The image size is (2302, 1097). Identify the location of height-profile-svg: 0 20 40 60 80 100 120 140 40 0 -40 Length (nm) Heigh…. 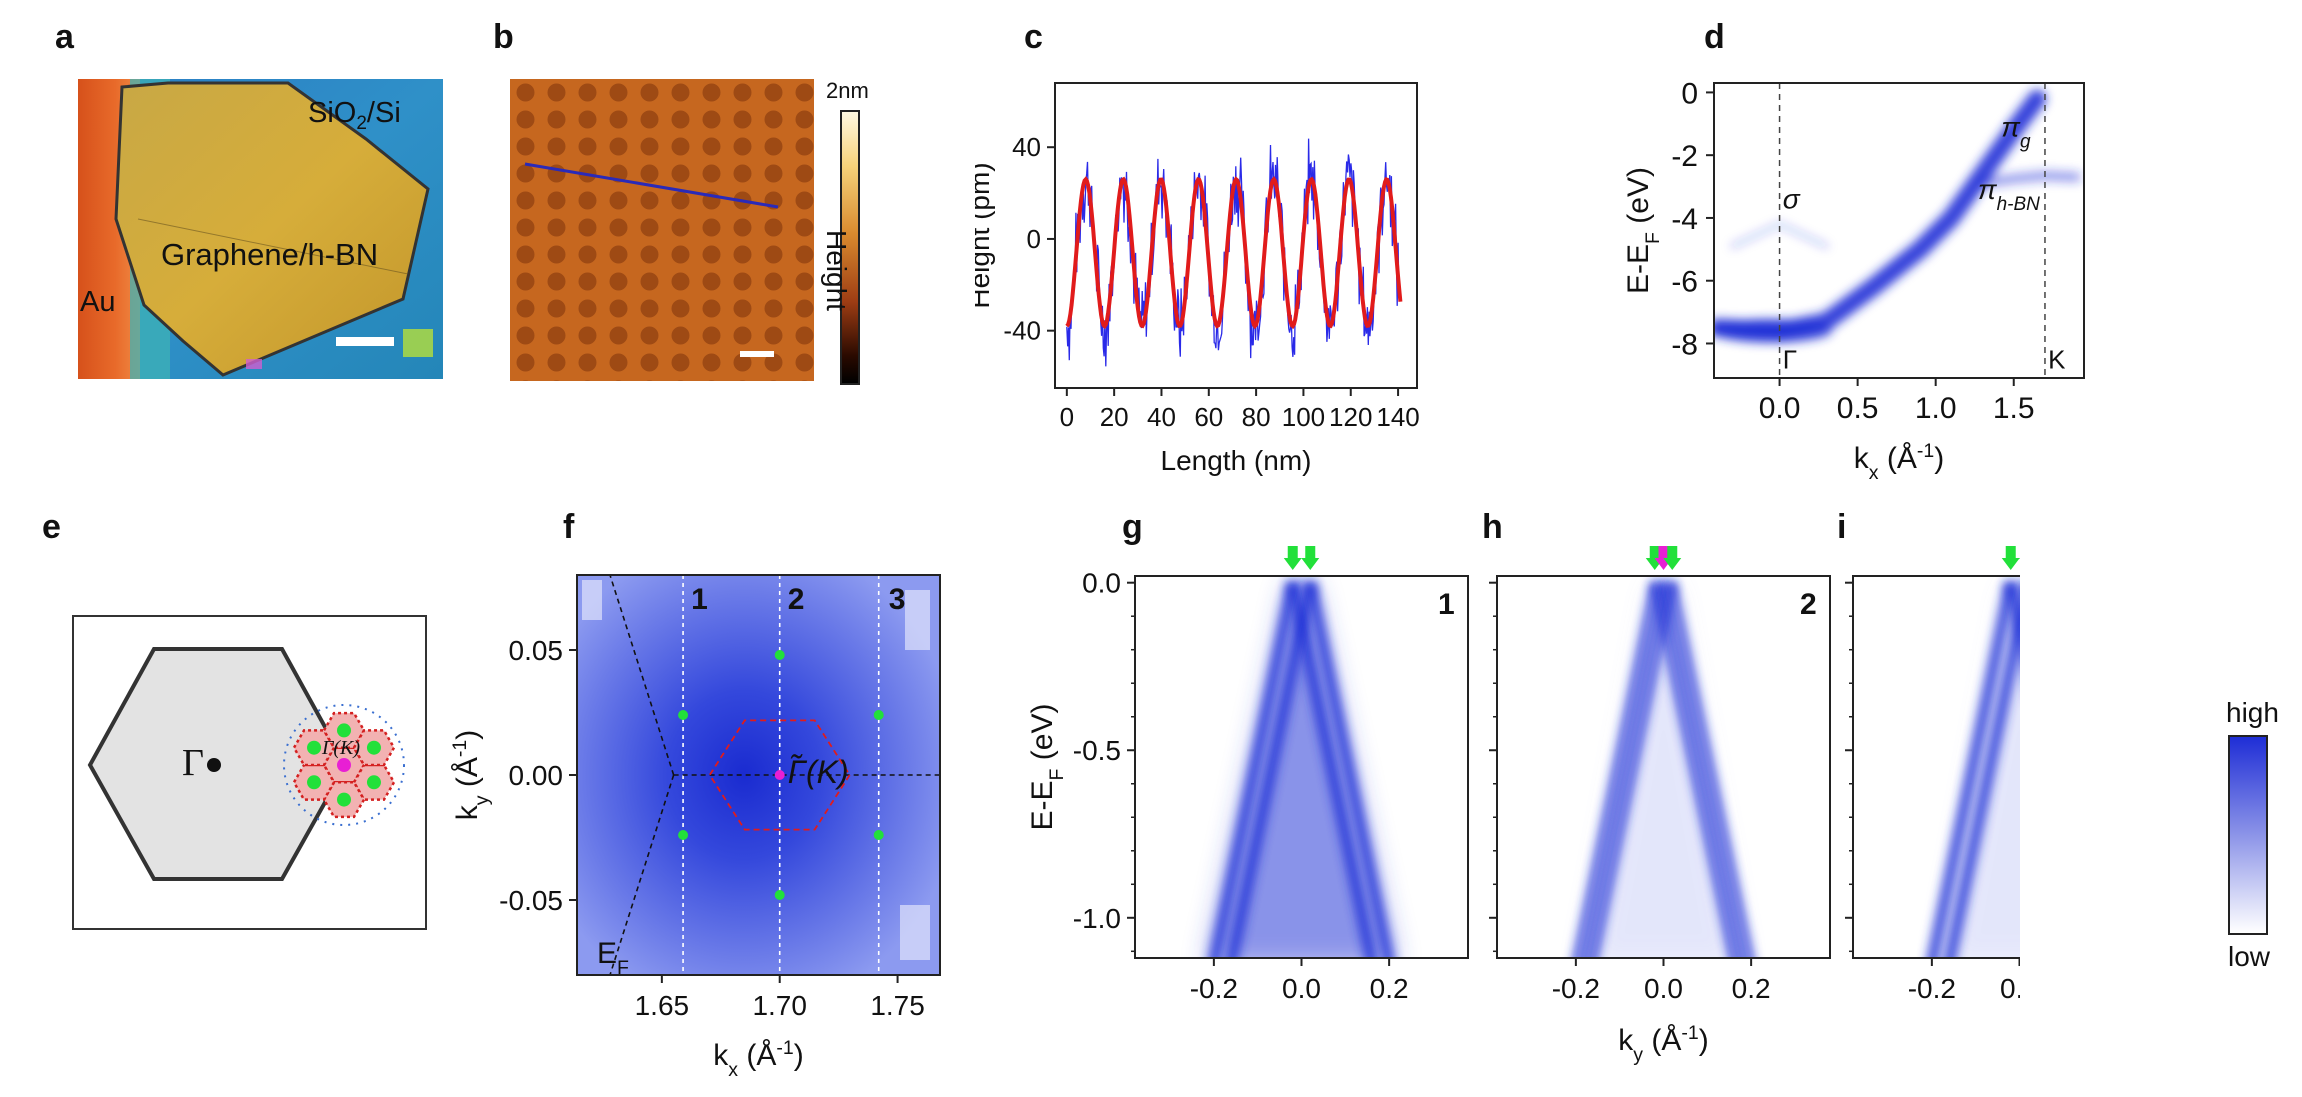
(1192, 279).